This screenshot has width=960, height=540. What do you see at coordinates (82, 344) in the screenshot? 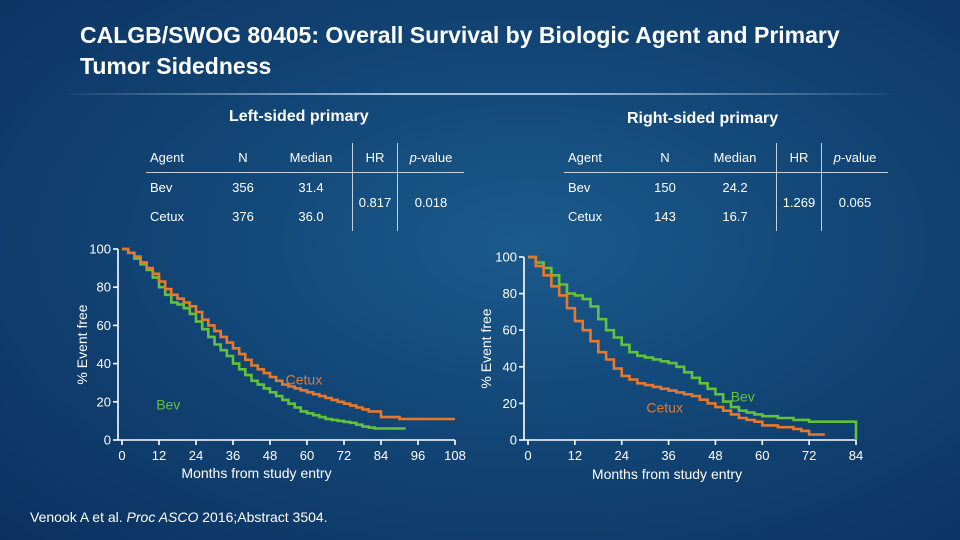
I see `y-axis-title: % Event free` at bounding box center [82, 344].